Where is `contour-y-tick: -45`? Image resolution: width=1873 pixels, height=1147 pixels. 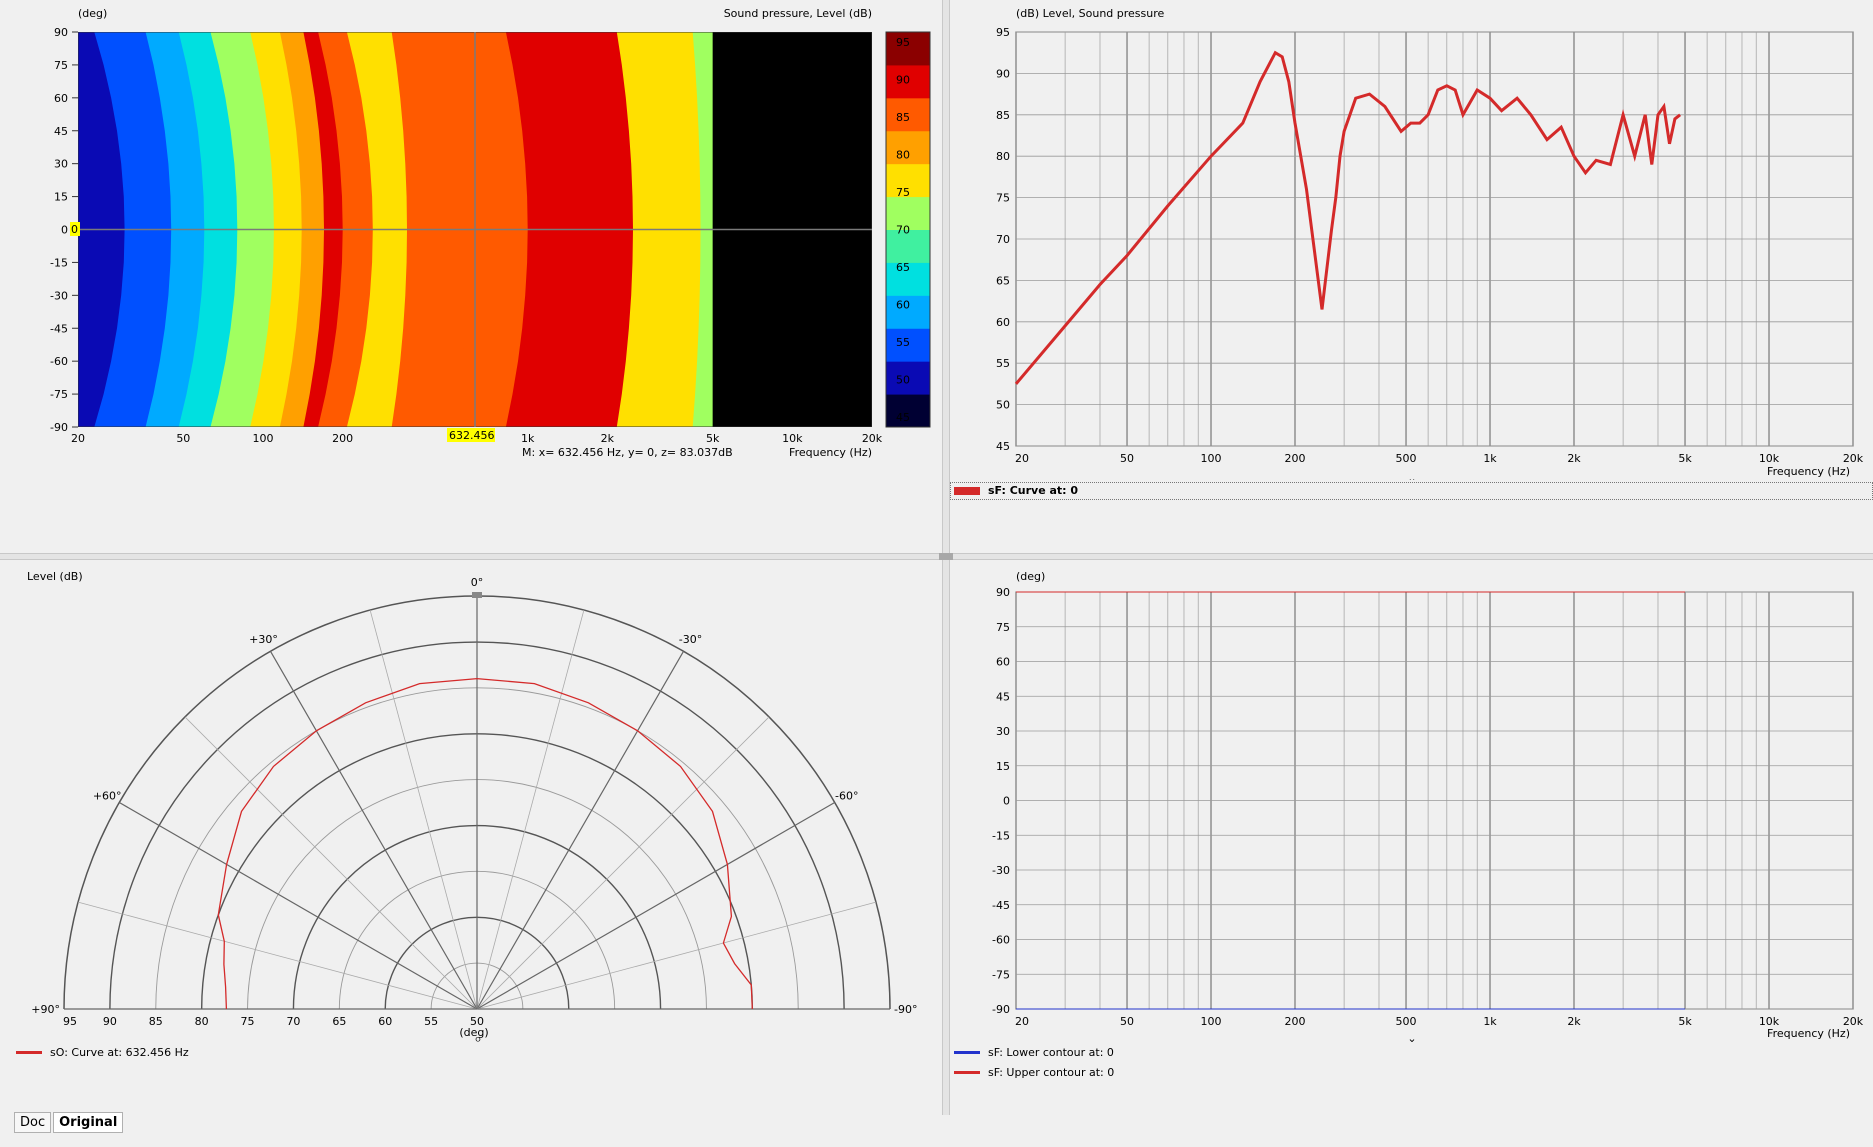 contour-y-tick: -45 is located at coordinates (59, 328).